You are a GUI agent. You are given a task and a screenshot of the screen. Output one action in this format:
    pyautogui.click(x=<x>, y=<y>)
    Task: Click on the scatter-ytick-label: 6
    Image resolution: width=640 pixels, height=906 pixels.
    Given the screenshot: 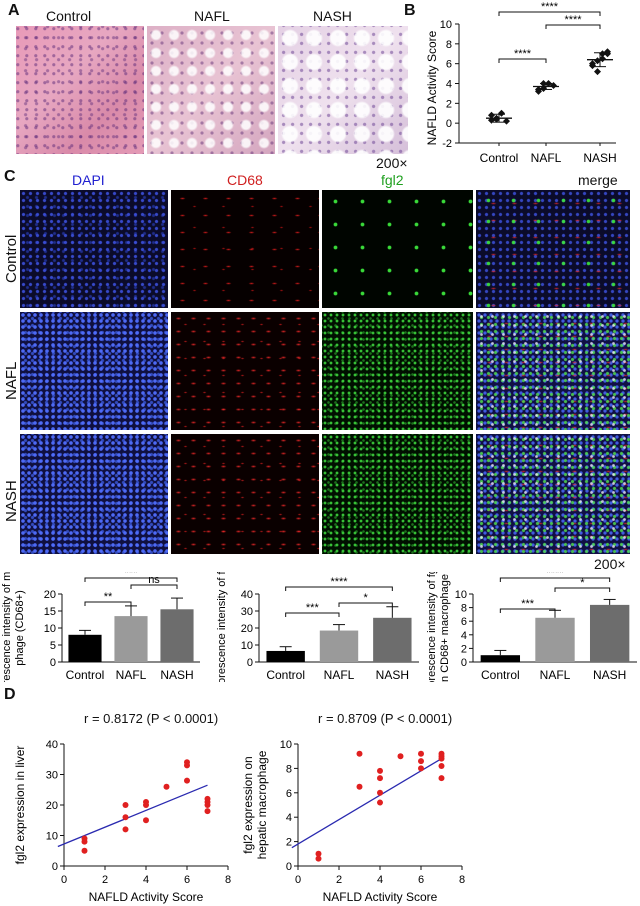 What is the action you would take?
    pyautogui.click(x=289, y=794)
    